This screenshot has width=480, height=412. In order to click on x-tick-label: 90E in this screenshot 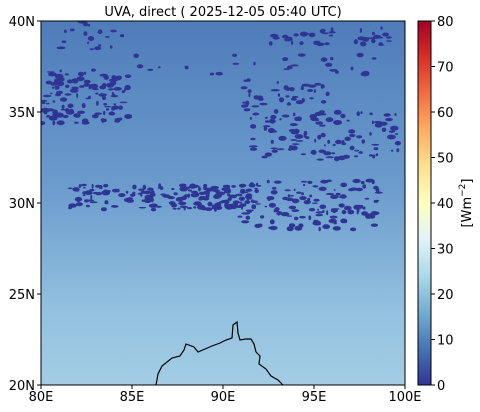, I will do `click(223, 397)`.